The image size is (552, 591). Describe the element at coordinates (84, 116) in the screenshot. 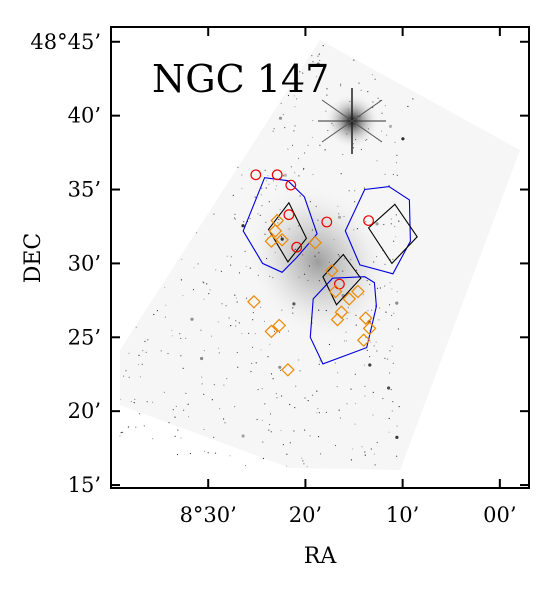

I see `y-tick-label-1: 40’` at that location.